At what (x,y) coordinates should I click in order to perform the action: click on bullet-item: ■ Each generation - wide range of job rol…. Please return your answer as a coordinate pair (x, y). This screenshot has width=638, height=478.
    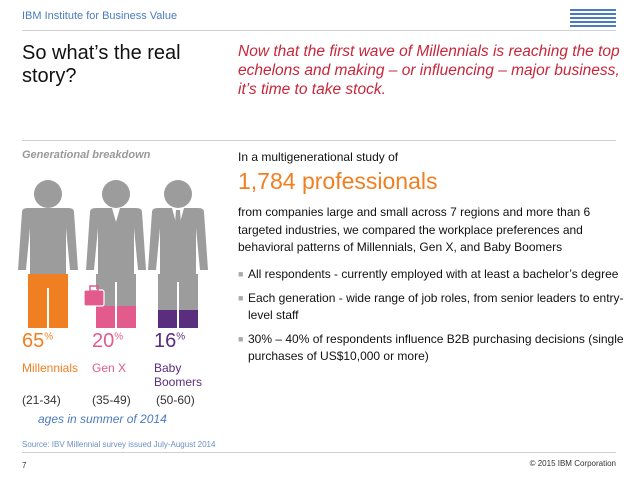
    Looking at the image, I should click on (431, 306).